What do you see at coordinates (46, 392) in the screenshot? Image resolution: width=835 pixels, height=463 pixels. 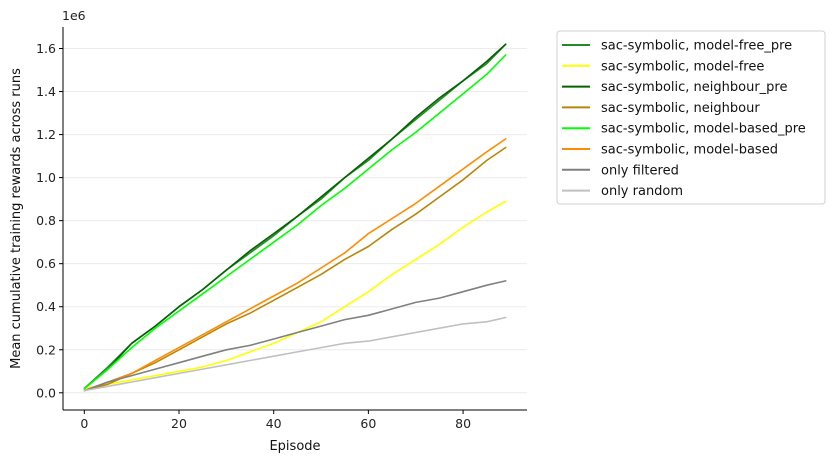 I see `y-tick-label: 0.0` at bounding box center [46, 392].